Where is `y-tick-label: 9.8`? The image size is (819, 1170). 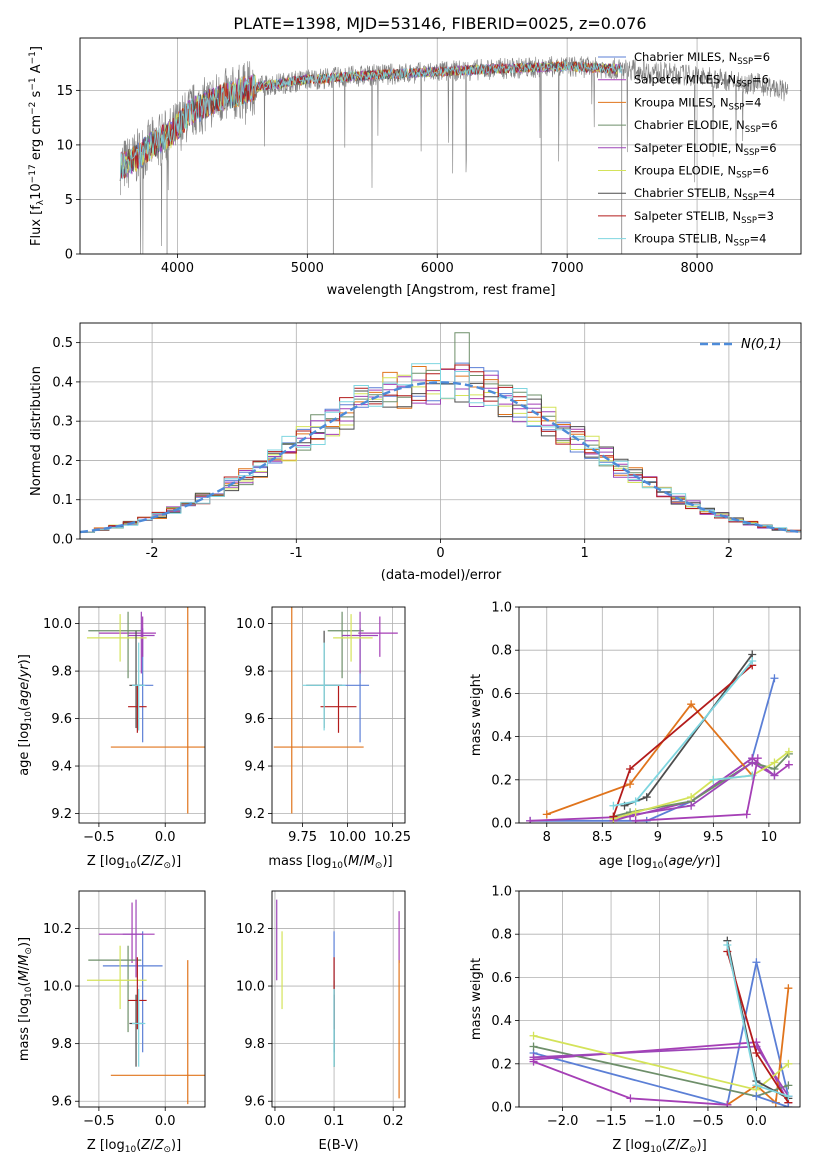
y-tick-label: 9.8 is located at coordinates (254, 672).